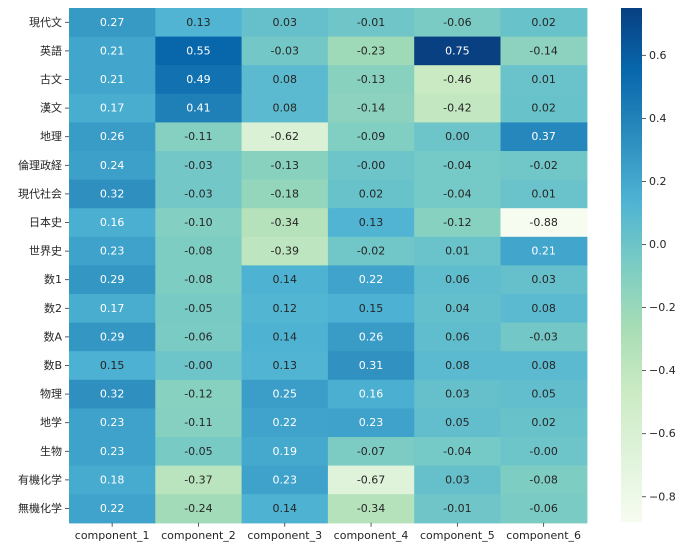  What do you see at coordinates (51, 50) in the screenshot?
I see `y-tick-label: 英語` at bounding box center [51, 50].